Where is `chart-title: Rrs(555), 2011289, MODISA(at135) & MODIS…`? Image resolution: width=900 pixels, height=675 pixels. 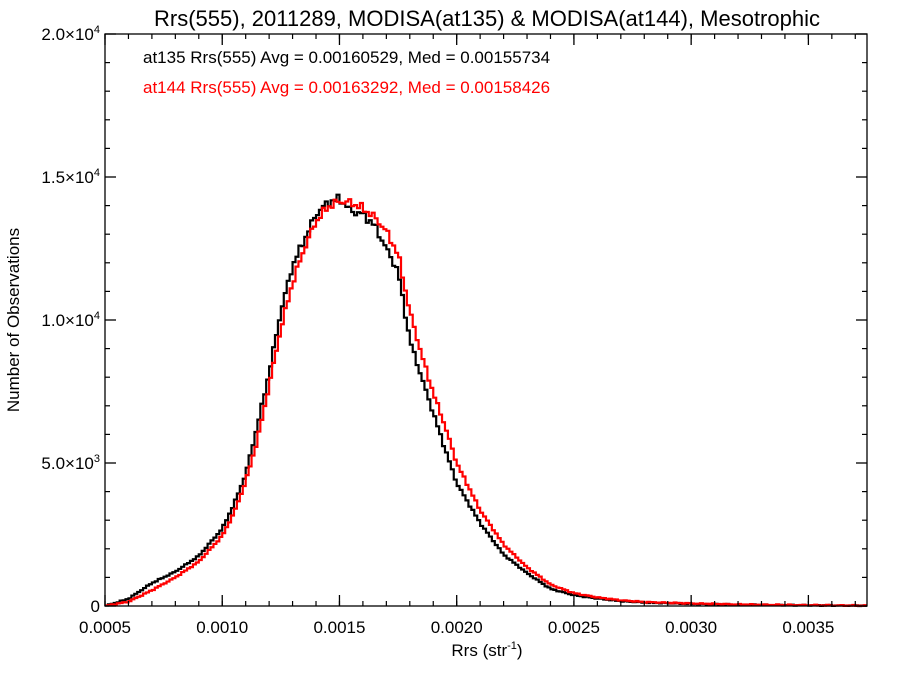 chart-title: Rrs(555), 2011289, MODISA(at135) & MODIS… is located at coordinates (487, 18).